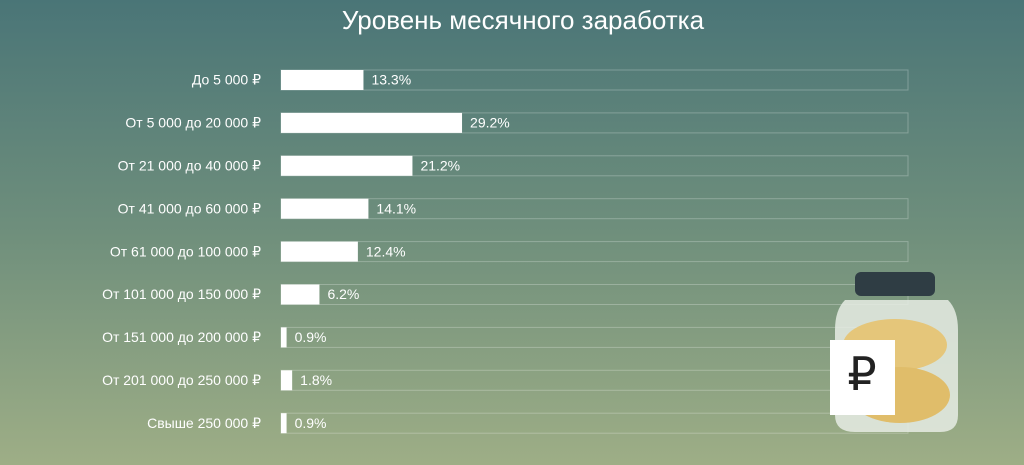  I want to click on category-label: До 5 000 ₽, so click(226, 80).